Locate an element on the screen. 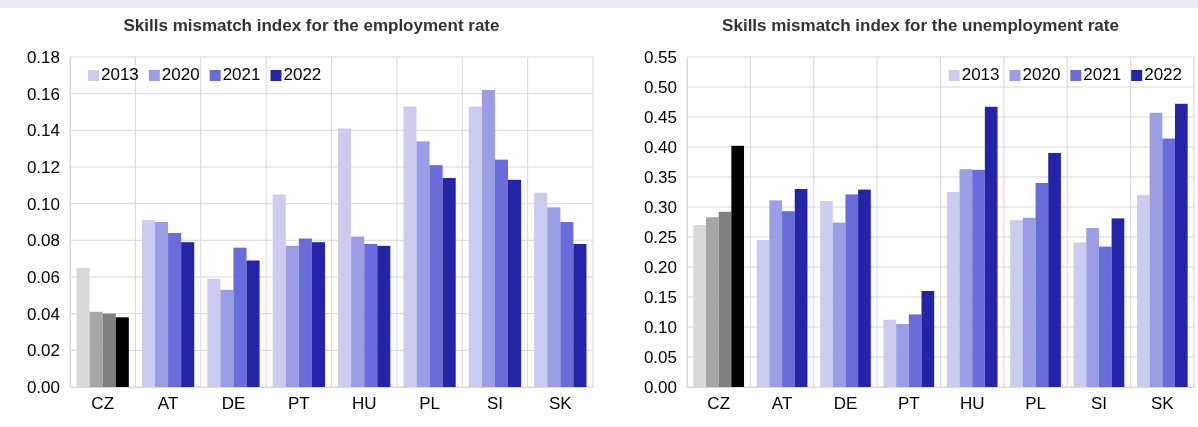  chart-title: Skills mismatch index for the employment rate is located at coordinates (311, 25).